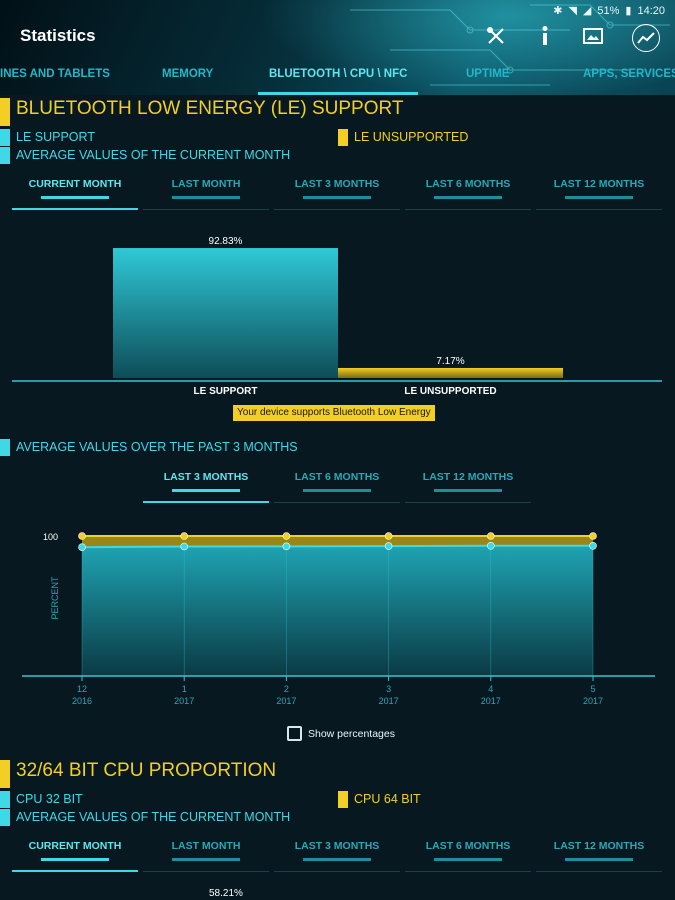 This screenshot has width=675, height=900. What do you see at coordinates (337, 542) in the screenshot?
I see `le-unsupported-band` at bounding box center [337, 542].